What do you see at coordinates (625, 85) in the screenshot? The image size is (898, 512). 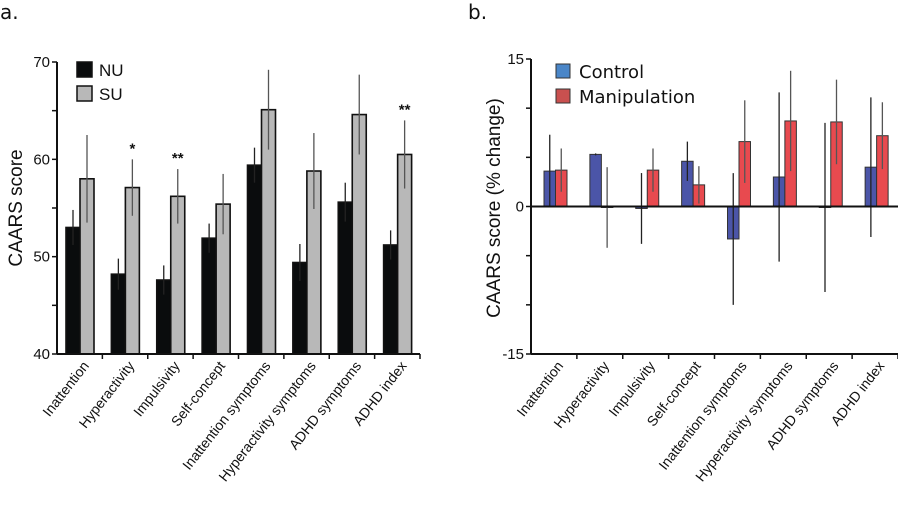 I see `panel-b-legend: Control Manipulation` at bounding box center [625, 85].